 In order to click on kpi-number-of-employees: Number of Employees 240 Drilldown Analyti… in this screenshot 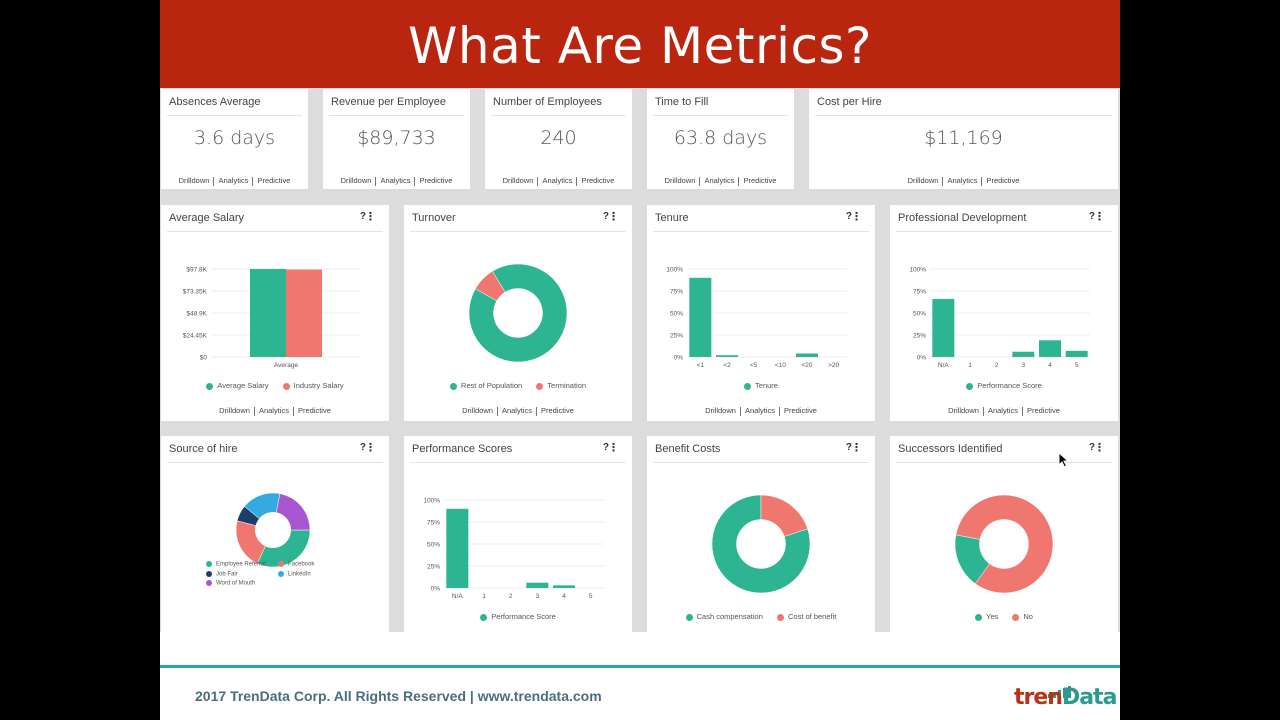, I will do `click(558, 139)`.